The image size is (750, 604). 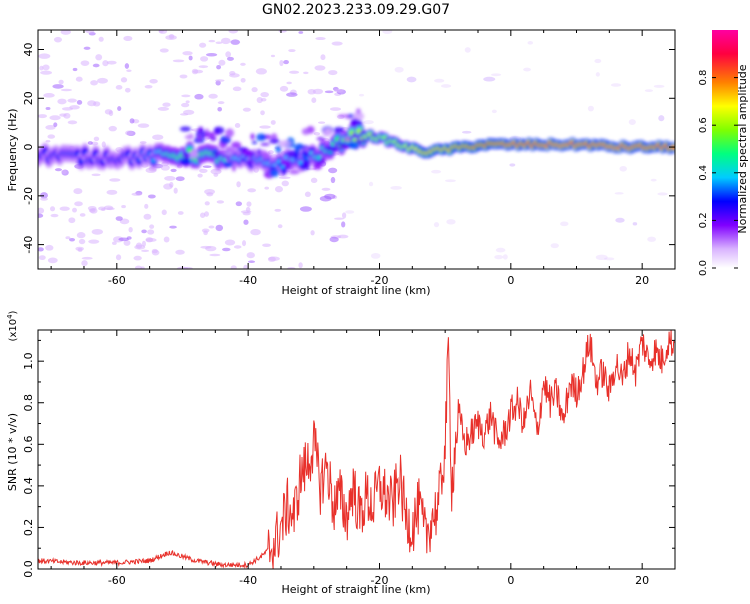 I want to click on spectrogram-ylabel: Frequency (Hz), so click(x=12, y=150).